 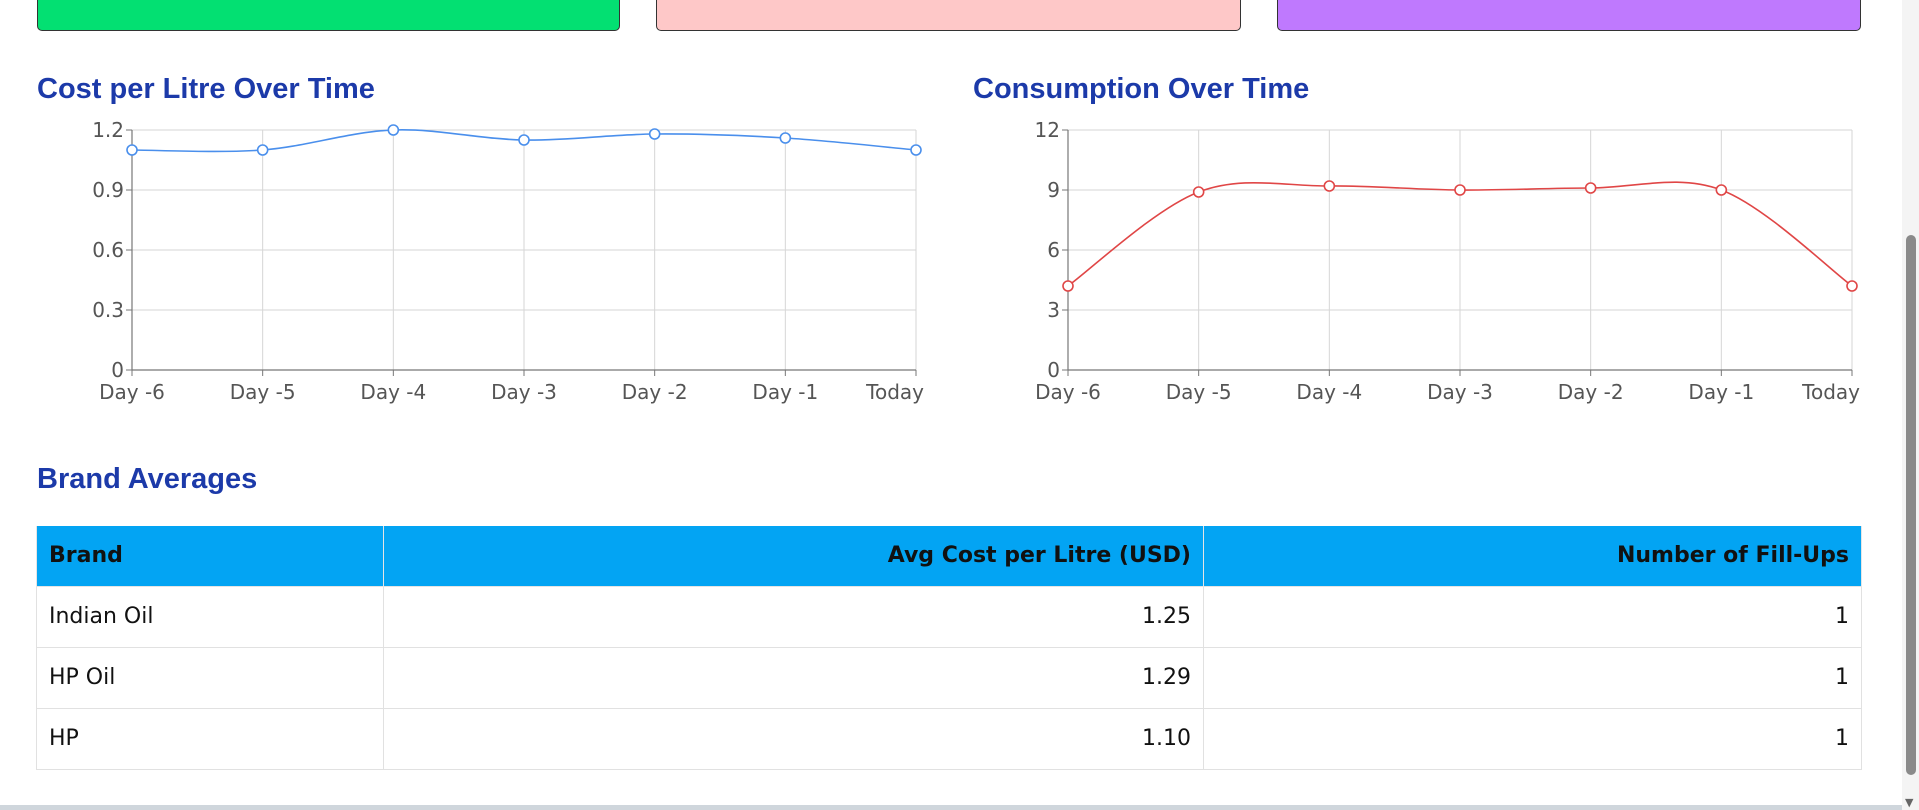 What do you see at coordinates (951, 807) in the screenshot?
I see `horizontal-scrollbar-track` at bounding box center [951, 807].